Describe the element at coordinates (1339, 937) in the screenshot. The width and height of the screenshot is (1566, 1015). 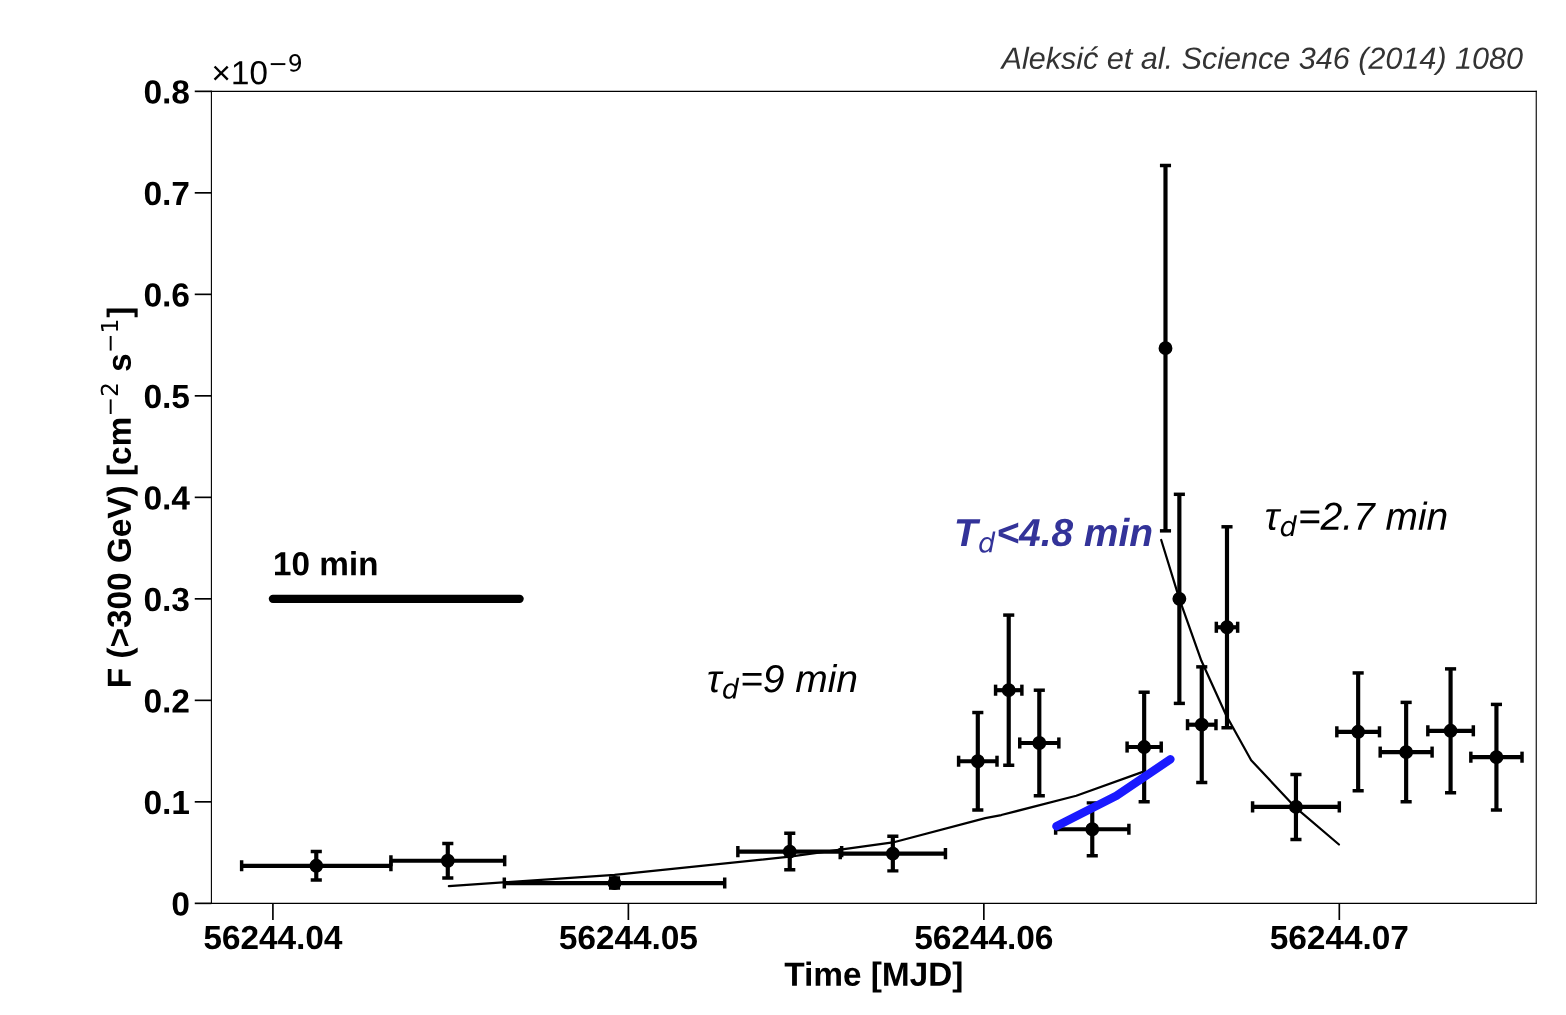
I see `x-tick-label: 56244.07` at that location.